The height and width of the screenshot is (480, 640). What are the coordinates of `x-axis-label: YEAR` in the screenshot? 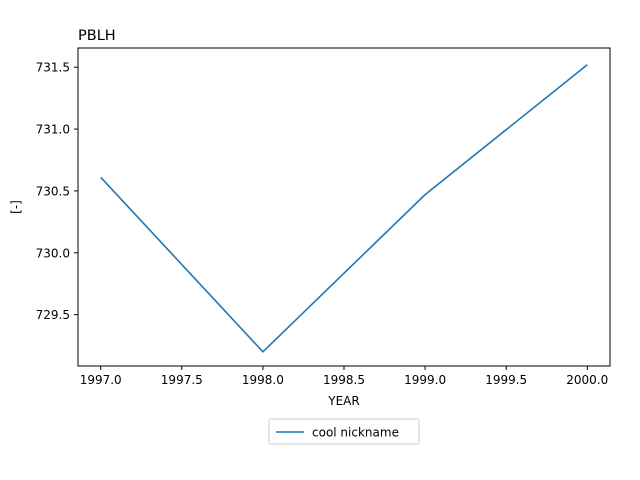 It's located at (343, 401).